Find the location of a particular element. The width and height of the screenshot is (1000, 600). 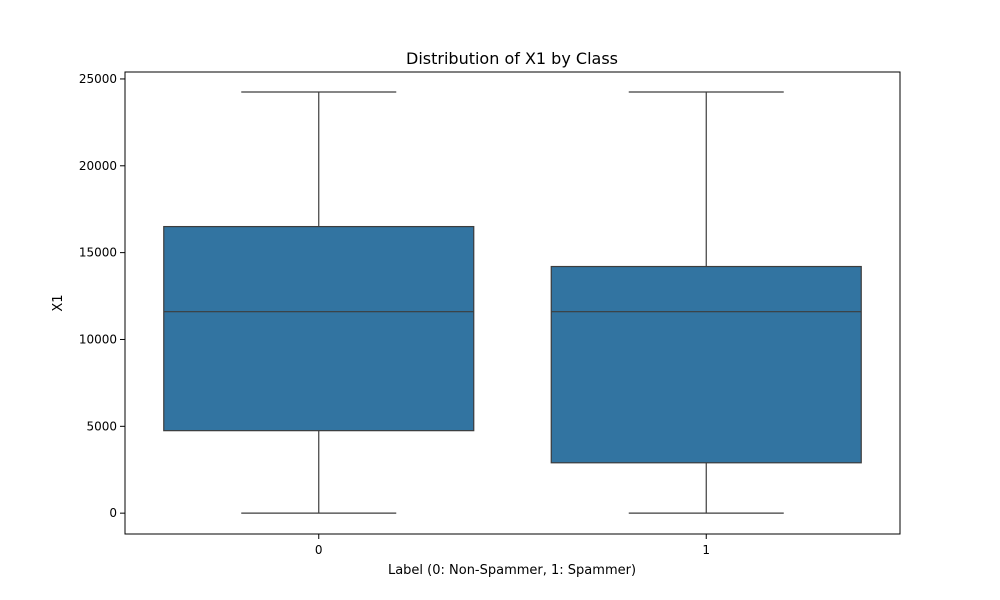

y-axis: 0 5000 10000 15000 20000 25000 is located at coordinates (102, 296).